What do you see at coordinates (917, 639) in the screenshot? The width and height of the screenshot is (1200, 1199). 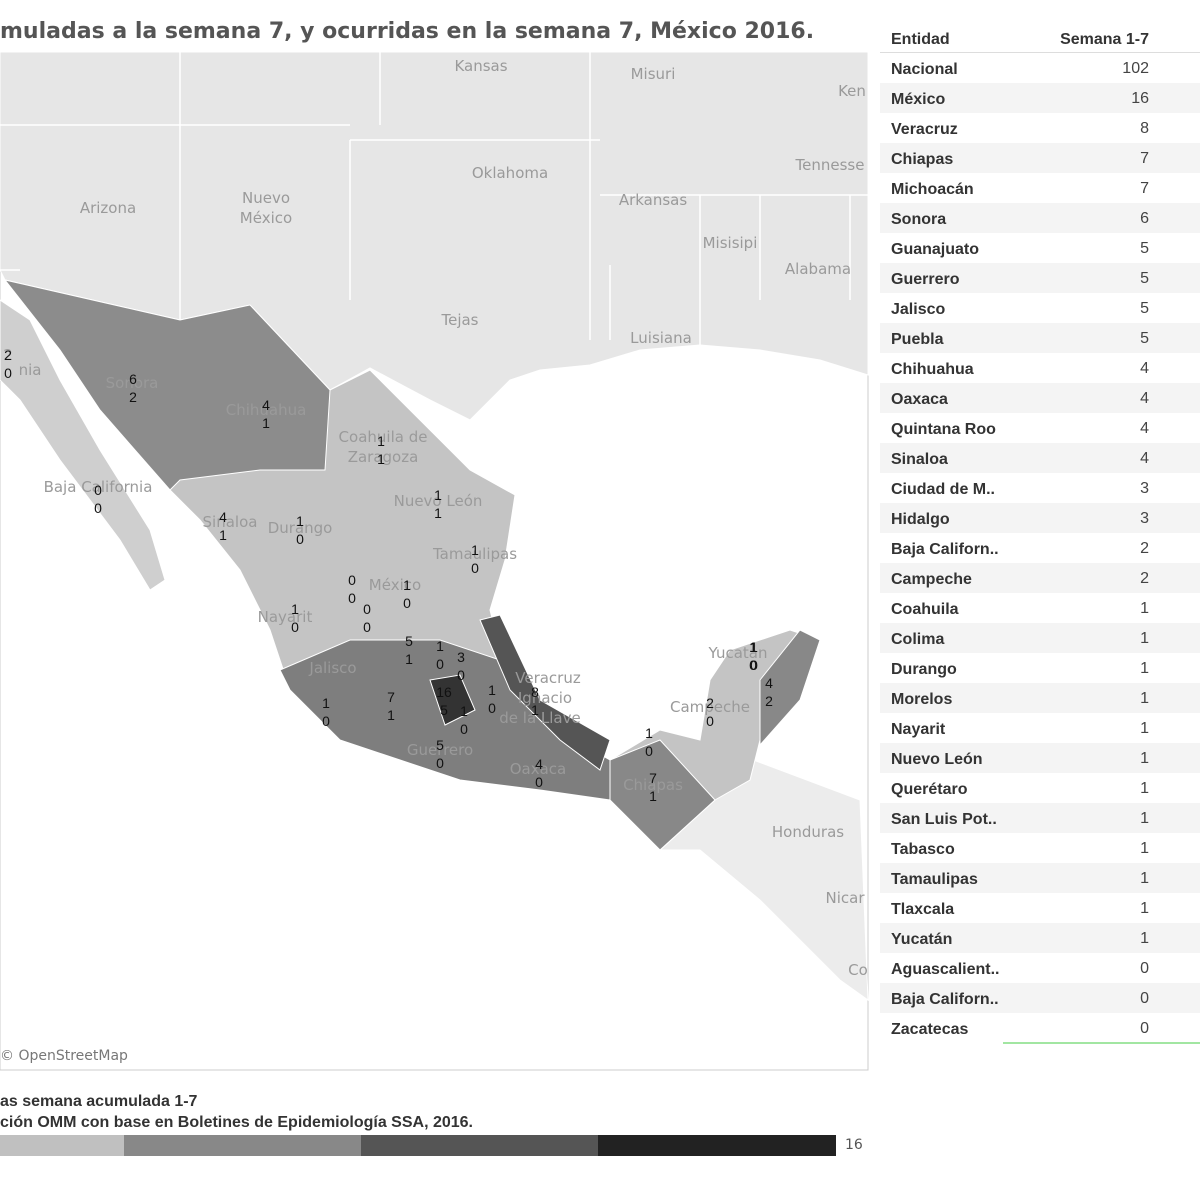 I see `entity-name: Colima` at bounding box center [917, 639].